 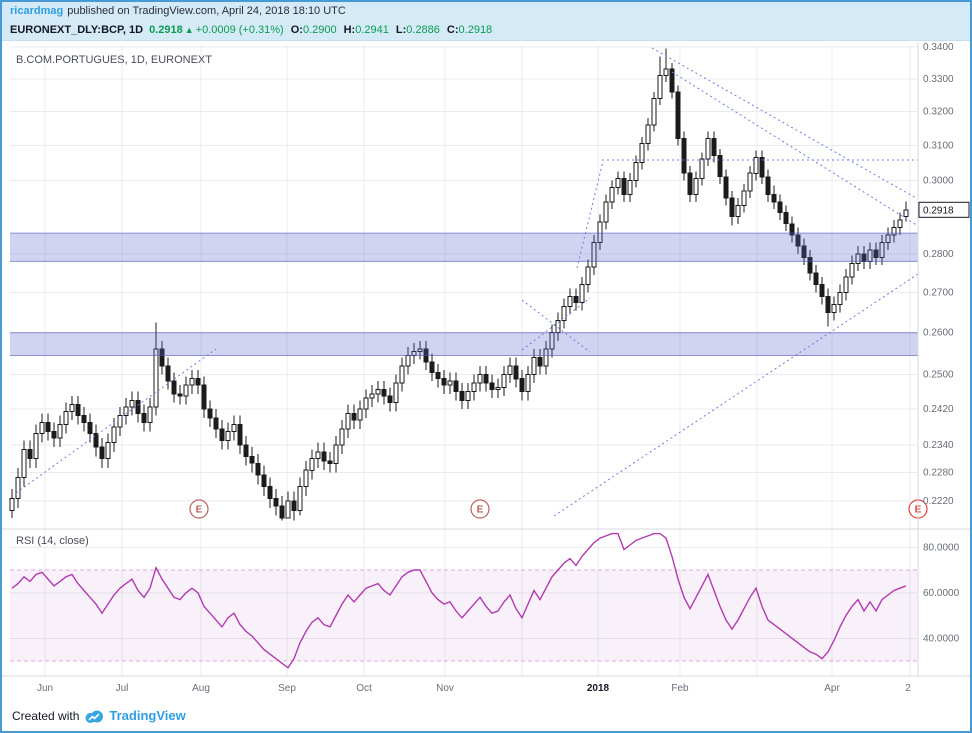 I want to click on tradingview-brand-link: TradingView, so click(x=147, y=715).